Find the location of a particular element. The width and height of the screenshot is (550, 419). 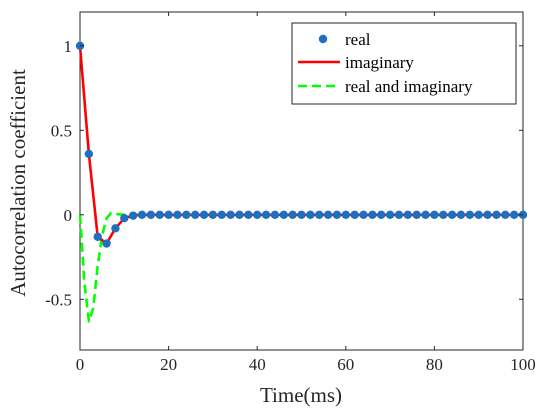

x-tick-label: 60 is located at coordinates (345, 364).